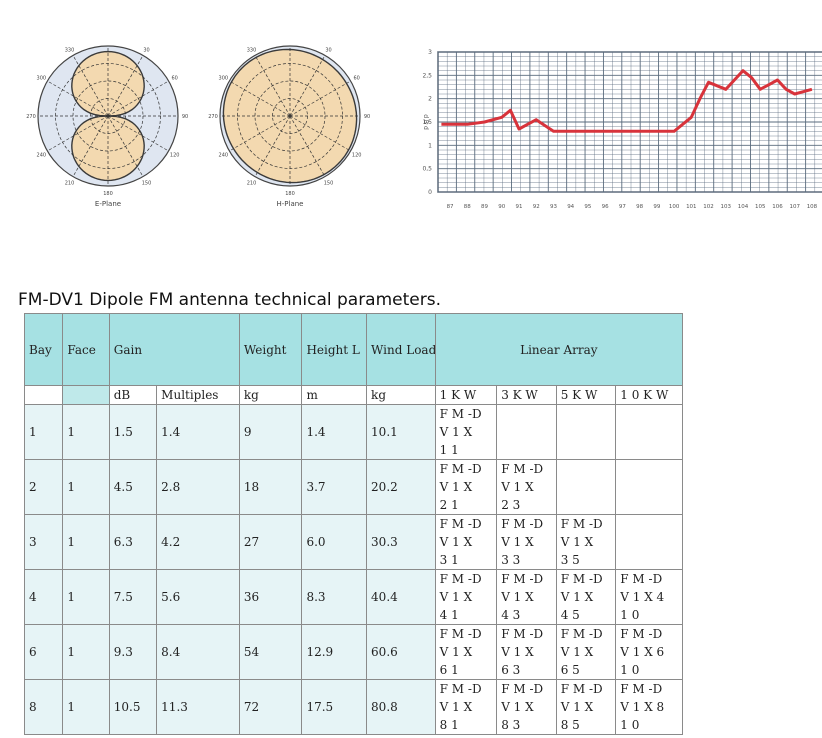 This screenshot has width=822, height=738. I want to click on cell-wind: 10.1, so click(401, 432).